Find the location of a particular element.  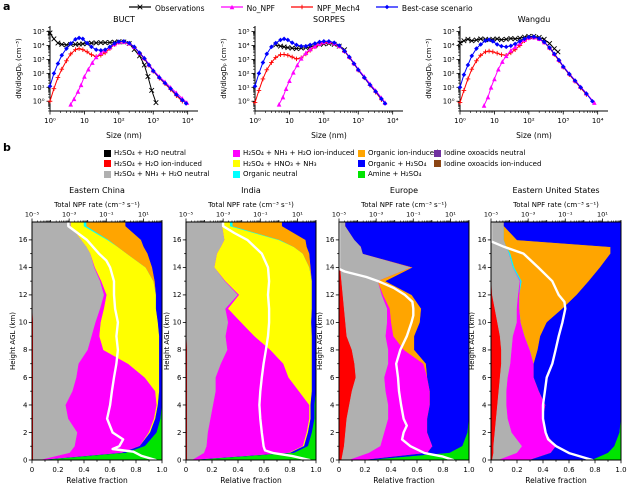

svg-text: 10⁻⁵ is located at coordinates (491, 215).